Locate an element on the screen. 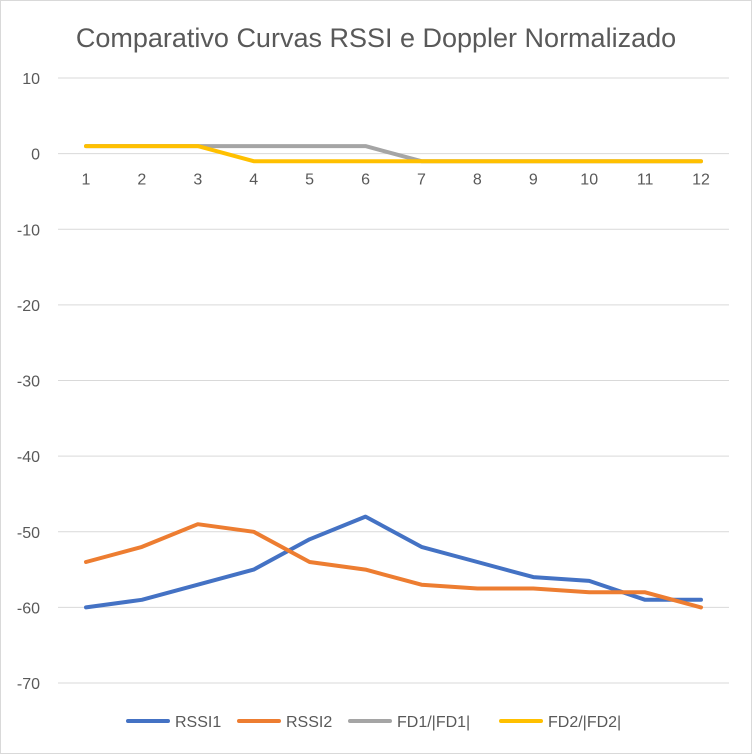 This screenshot has height=754, width=752. y-tick-label: -50 is located at coordinates (28, 533).